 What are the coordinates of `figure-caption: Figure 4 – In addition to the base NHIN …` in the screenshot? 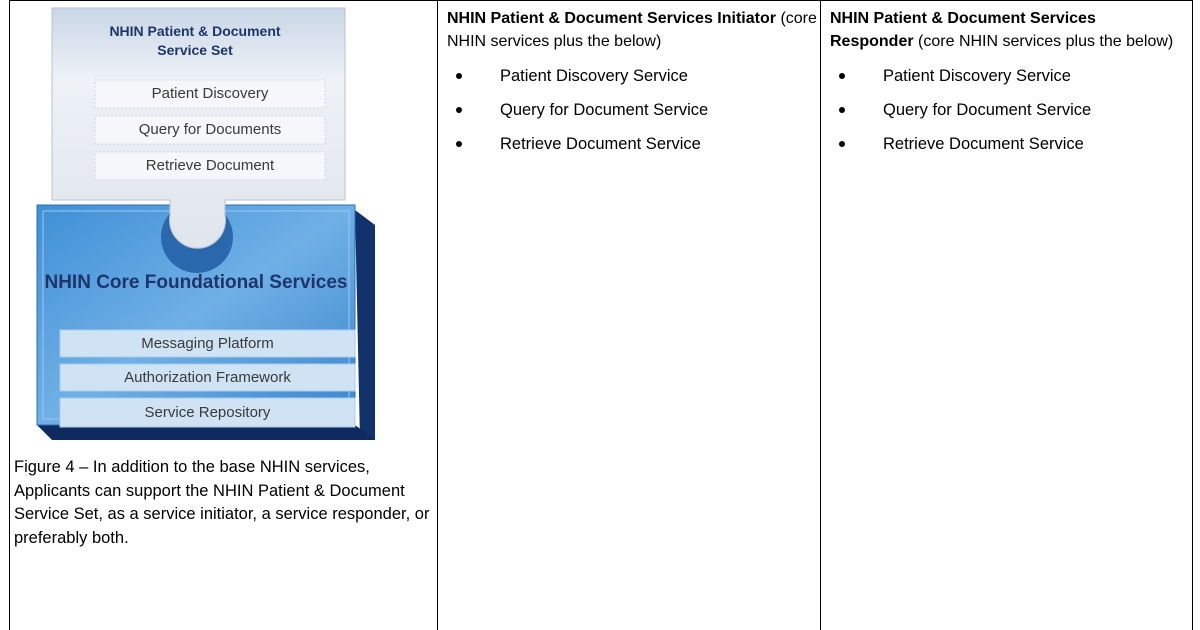 It's located at (222, 502).